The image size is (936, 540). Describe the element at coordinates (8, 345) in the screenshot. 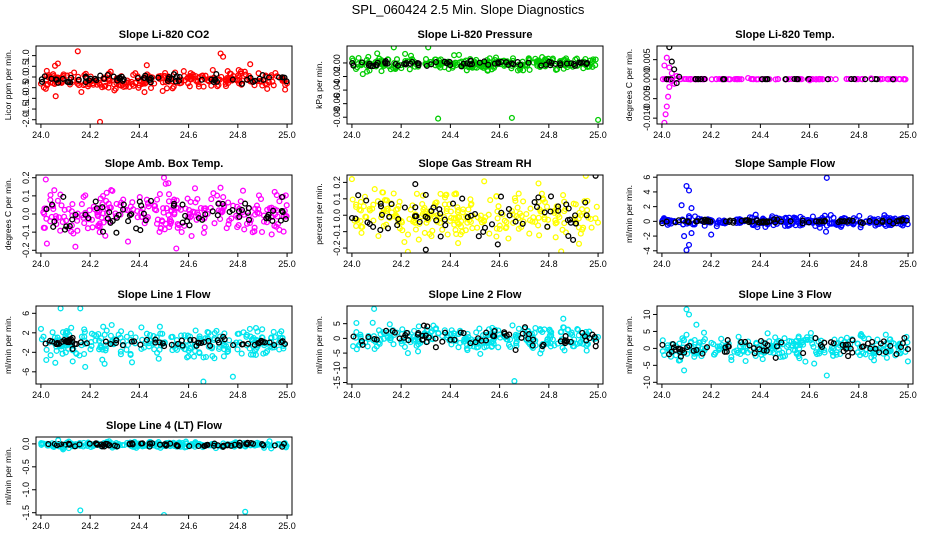

I see `y-axis-label: ml/min per min.` at that location.